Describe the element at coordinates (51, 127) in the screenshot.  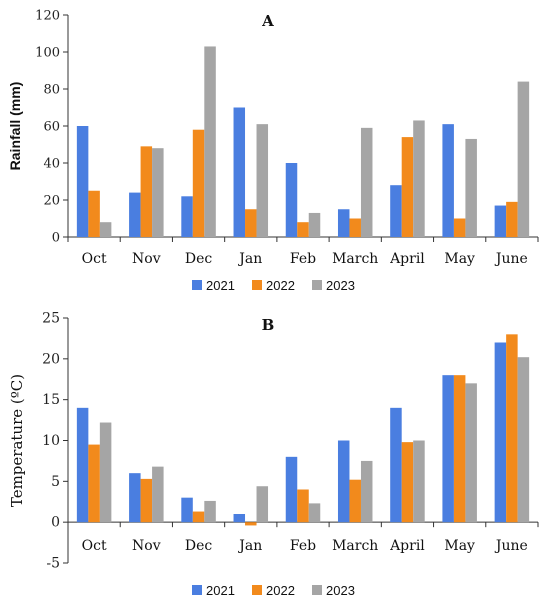
I see `y-tick-label: 60` at that location.